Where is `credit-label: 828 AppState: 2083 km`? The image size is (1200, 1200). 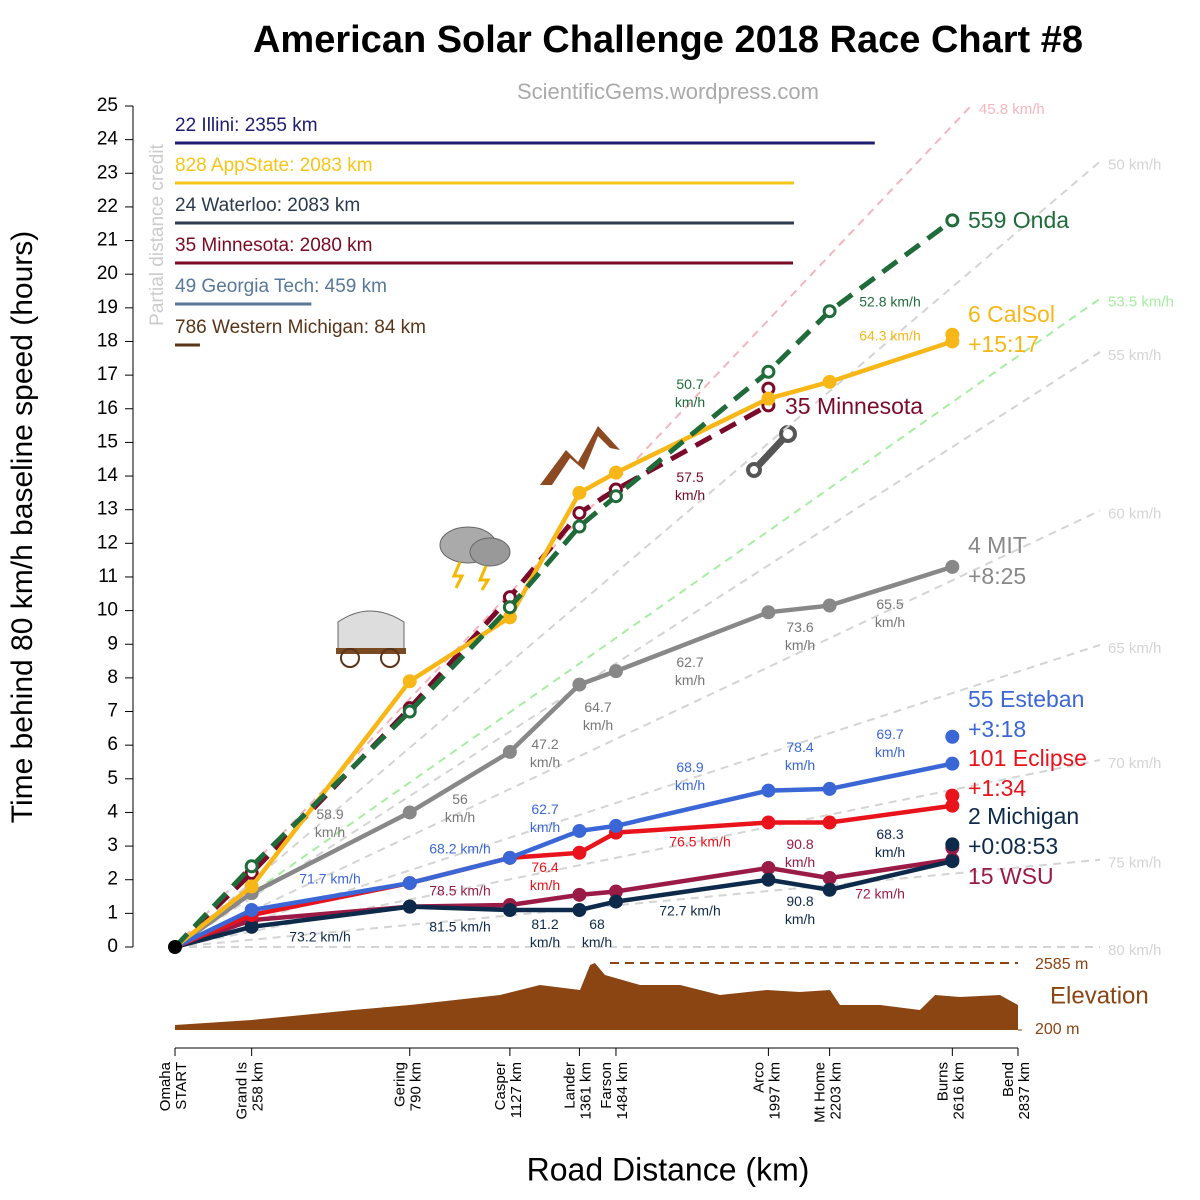 credit-label: 828 AppState: 2083 km is located at coordinates (274, 165).